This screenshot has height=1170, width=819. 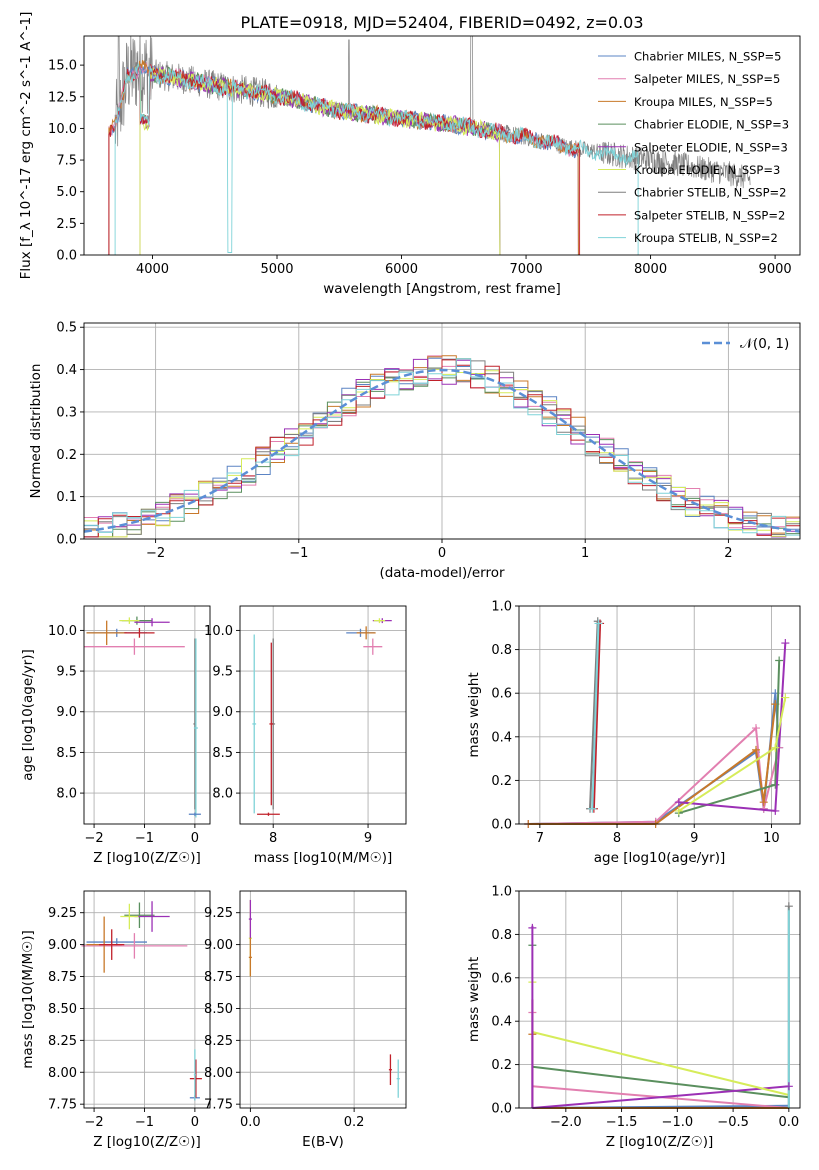 What do you see at coordinates (501, 1109) in the screenshot?
I see `y-tick-label: 0.0` at bounding box center [501, 1109].